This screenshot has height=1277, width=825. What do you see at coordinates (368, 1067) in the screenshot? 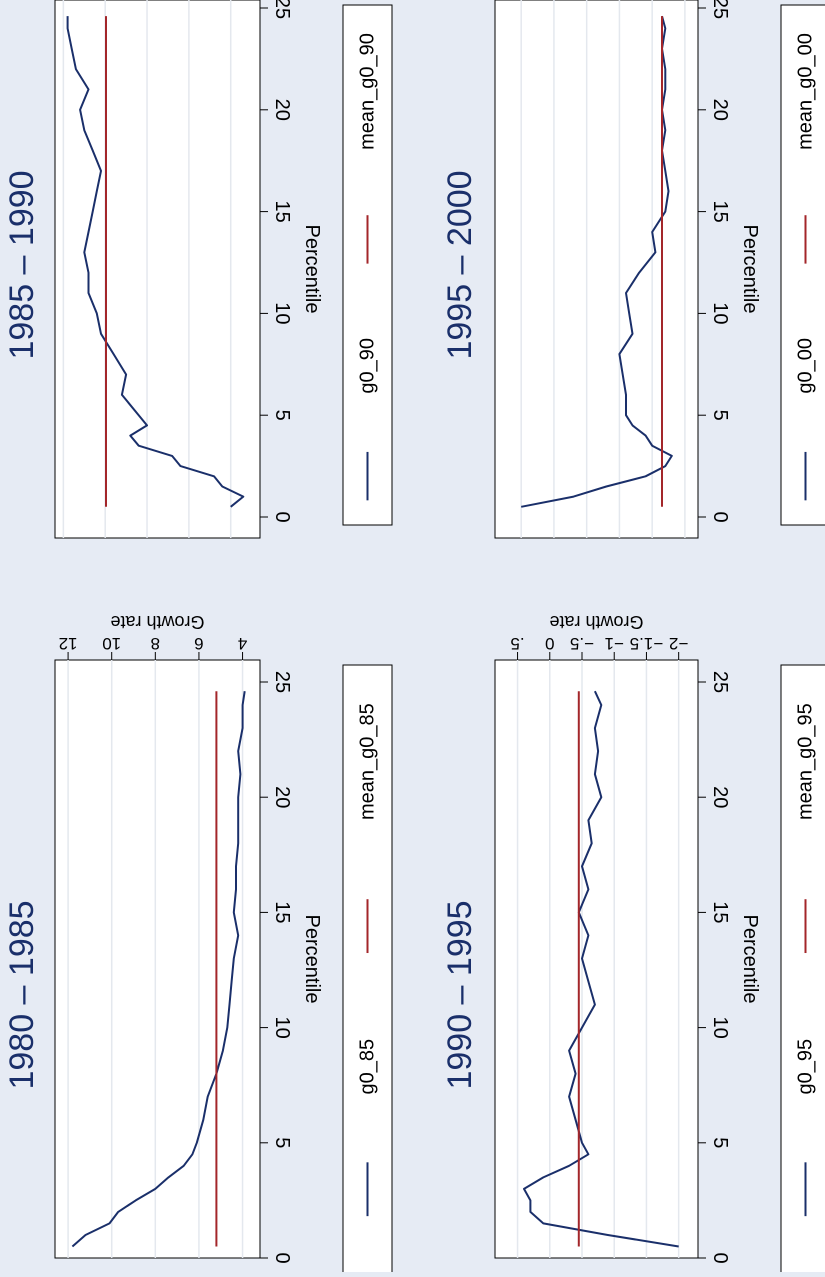
I see `legend-label: g0_85` at bounding box center [368, 1067].